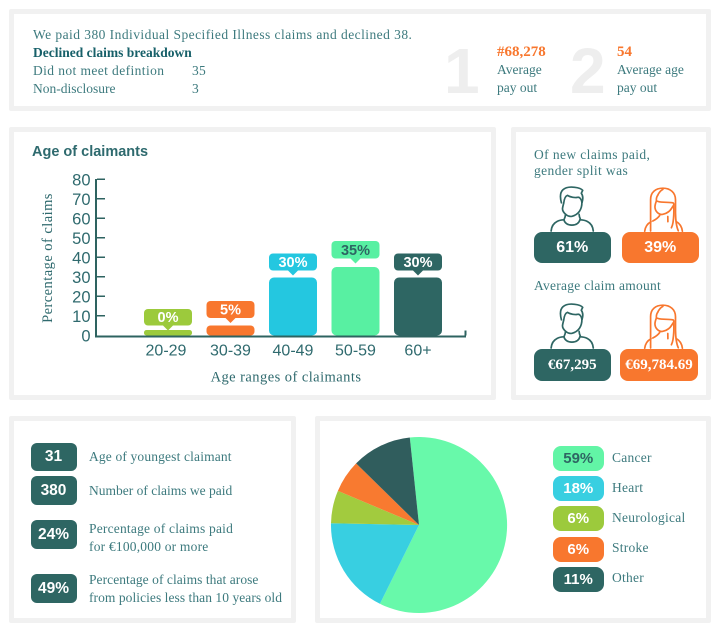 This screenshot has width=722, height=636. I want to click on svg-text: 10, so click(81, 317).